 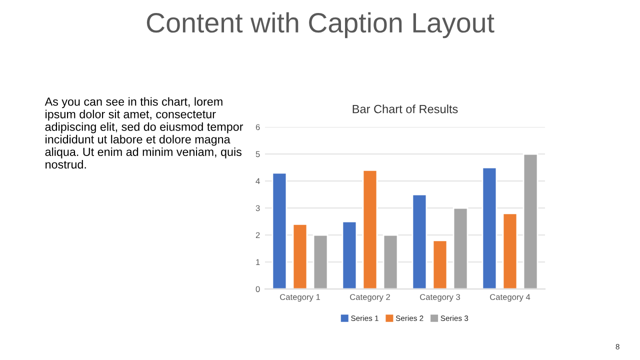 I want to click on chart-title: Bar Chart of Results, so click(x=405, y=109).